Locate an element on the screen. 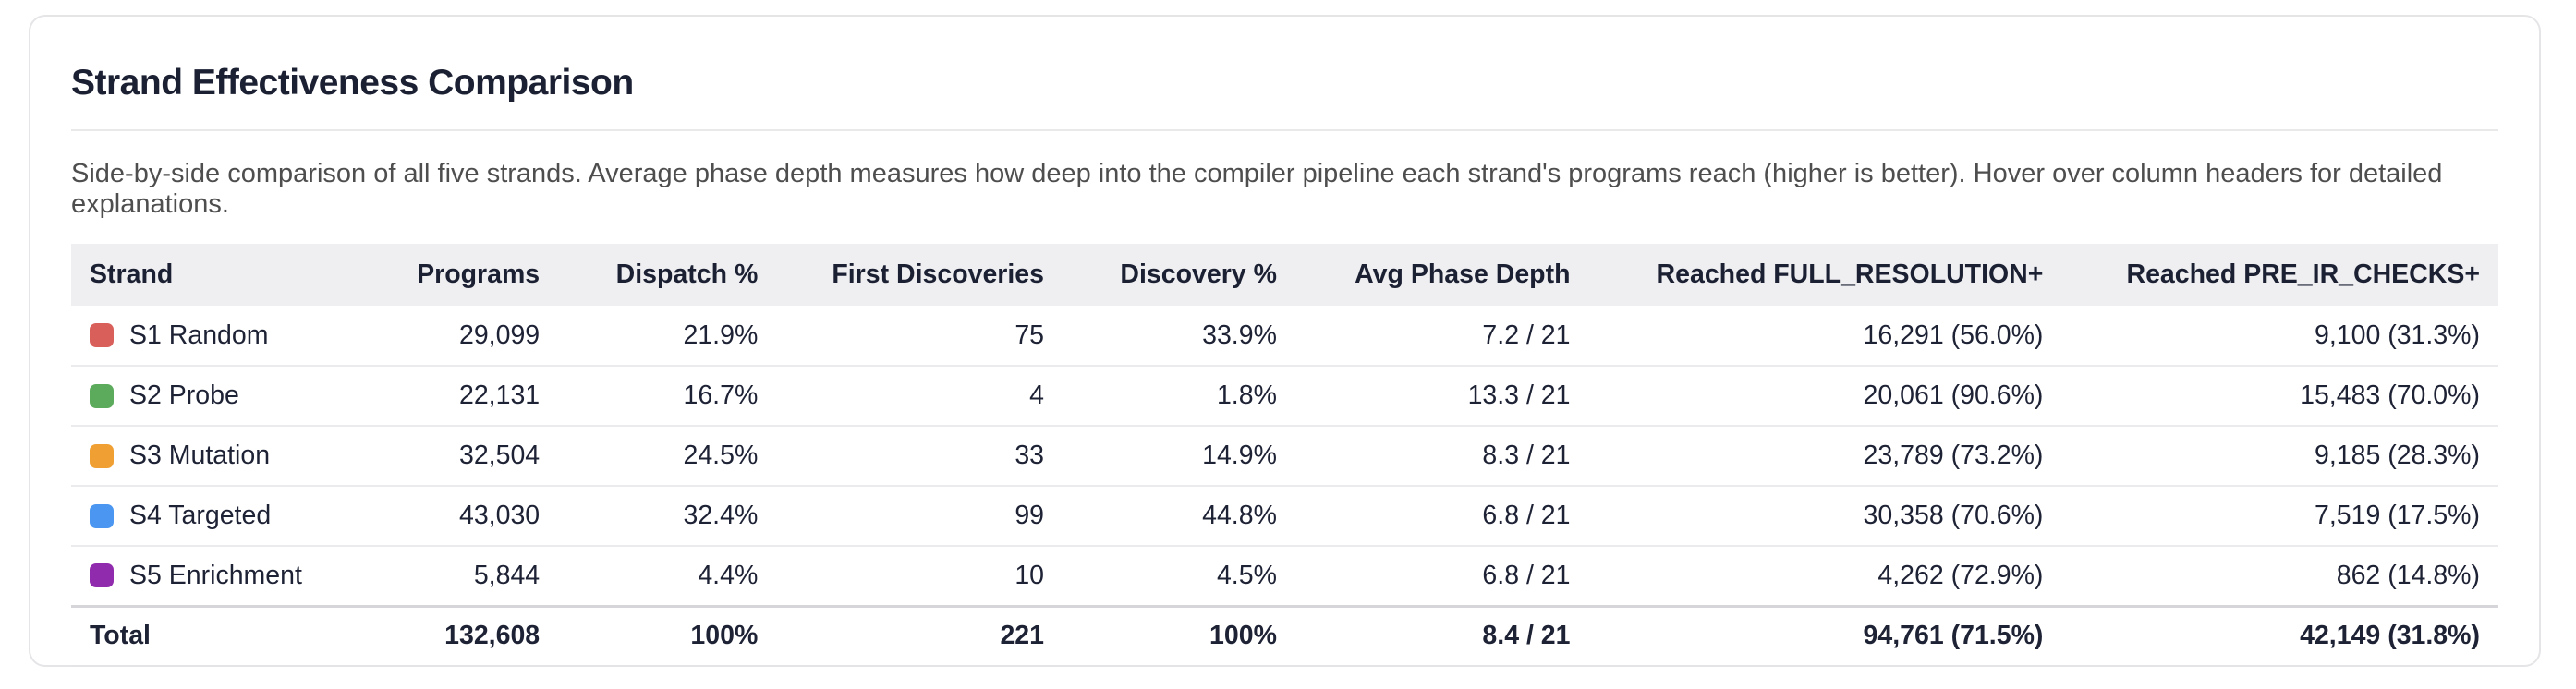  dispatch-pct-cell: 32.4% is located at coordinates (667, 516).